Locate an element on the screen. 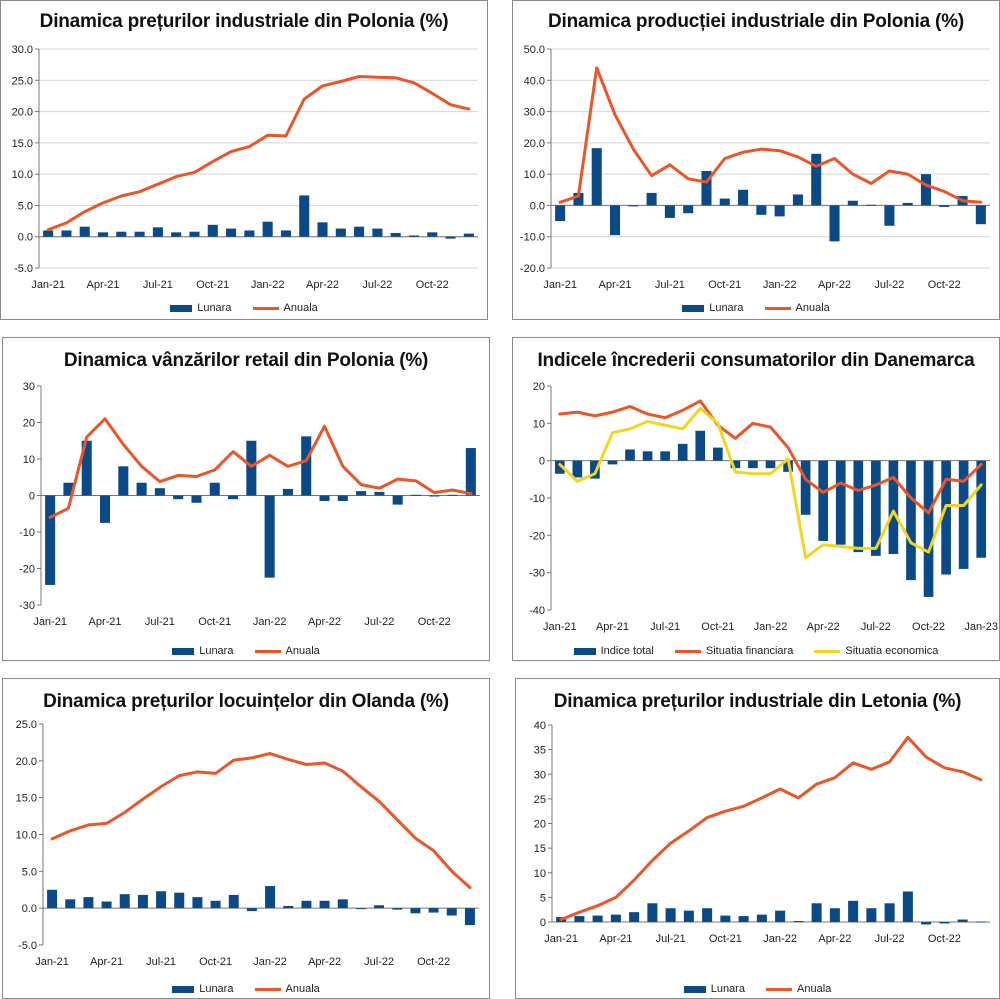 The height and width of the screenshot is (999, 1000). legend-item: Anuala is located at coordinates (798, 989).